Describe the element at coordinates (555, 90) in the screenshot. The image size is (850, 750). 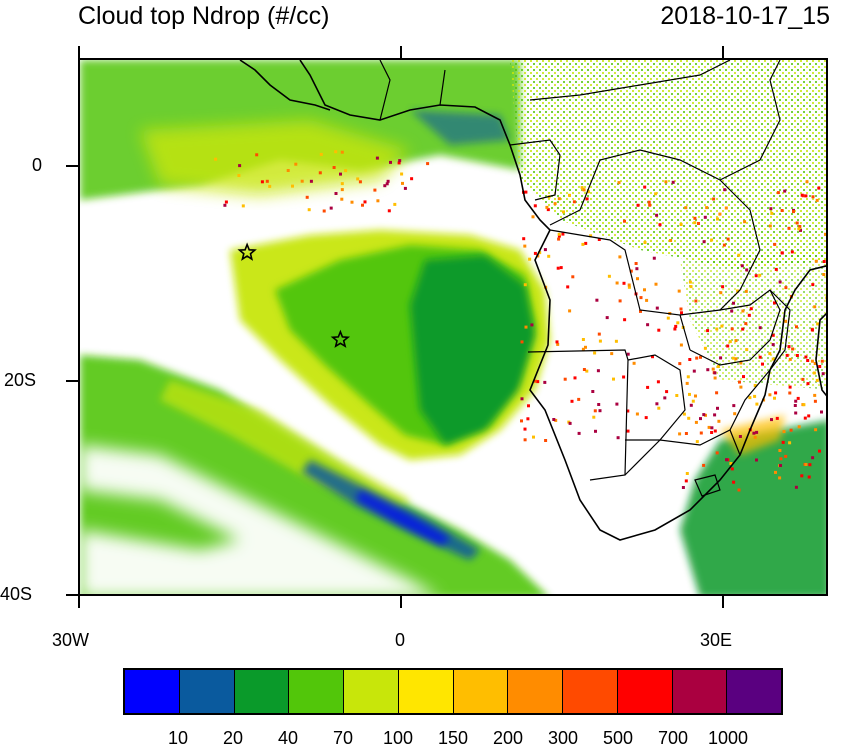
I see `border-sahel` at that location.